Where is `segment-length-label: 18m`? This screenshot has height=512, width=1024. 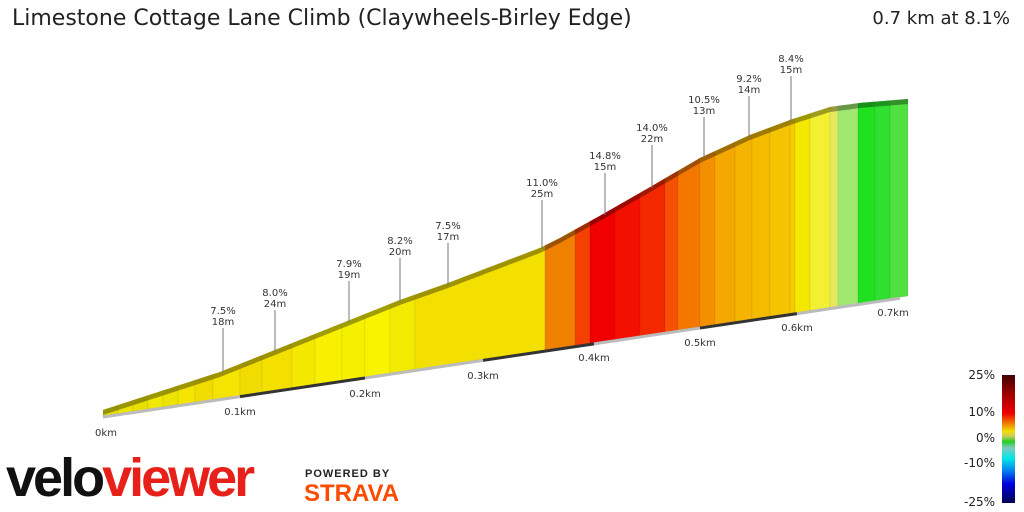
segment-length-label: 18m is located at coordinates (223, 322).